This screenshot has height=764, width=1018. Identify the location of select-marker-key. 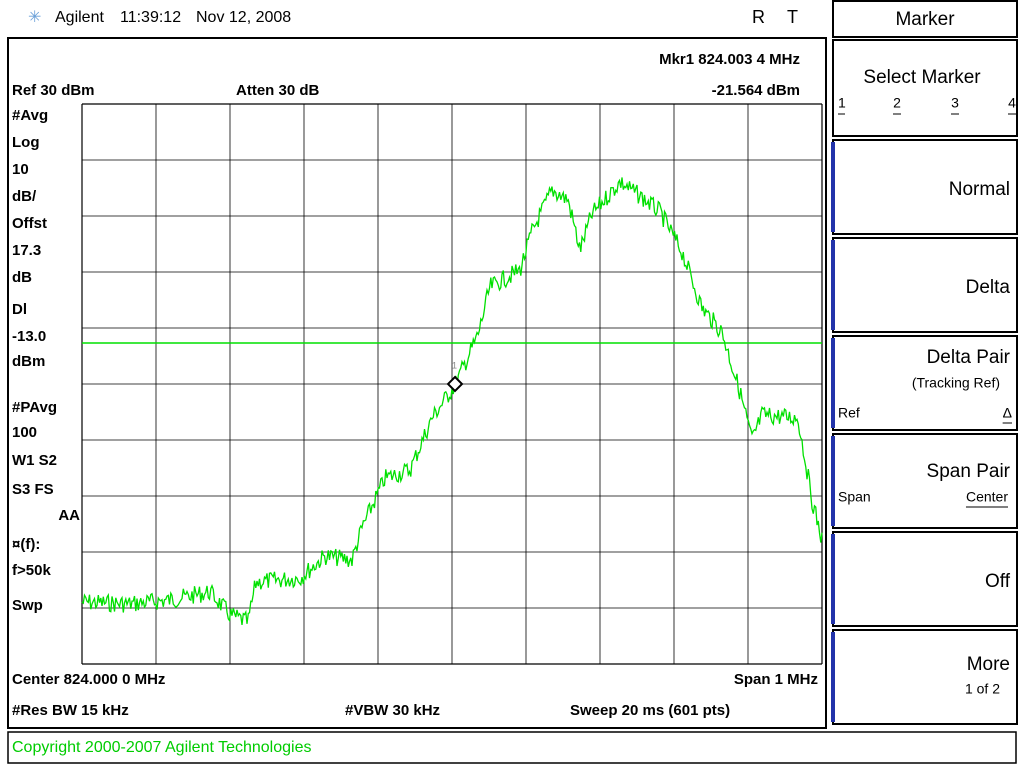
(925, 88).